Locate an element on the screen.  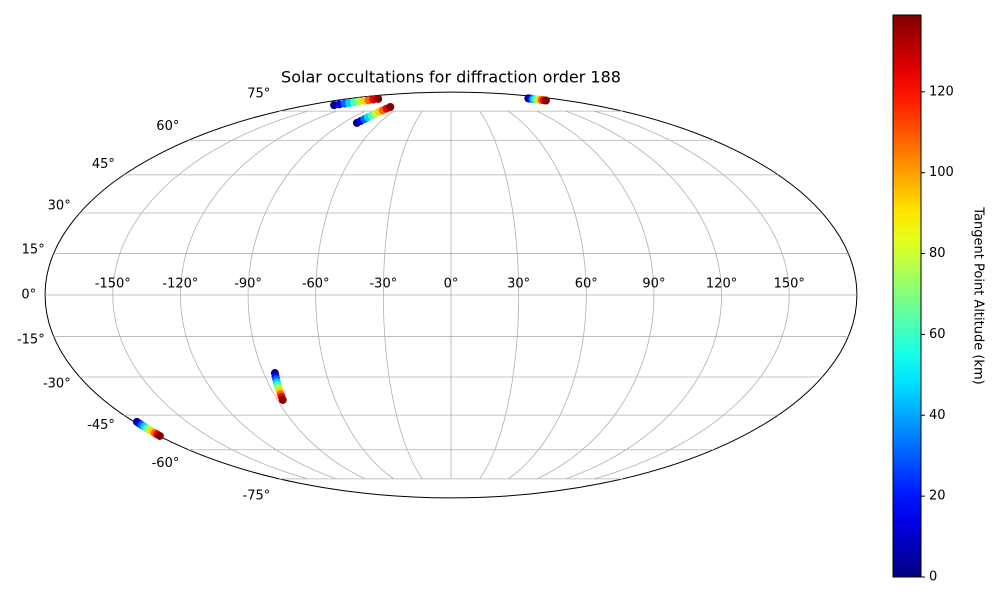
x-tick-label: 60° is located at coordinates (586, 284).